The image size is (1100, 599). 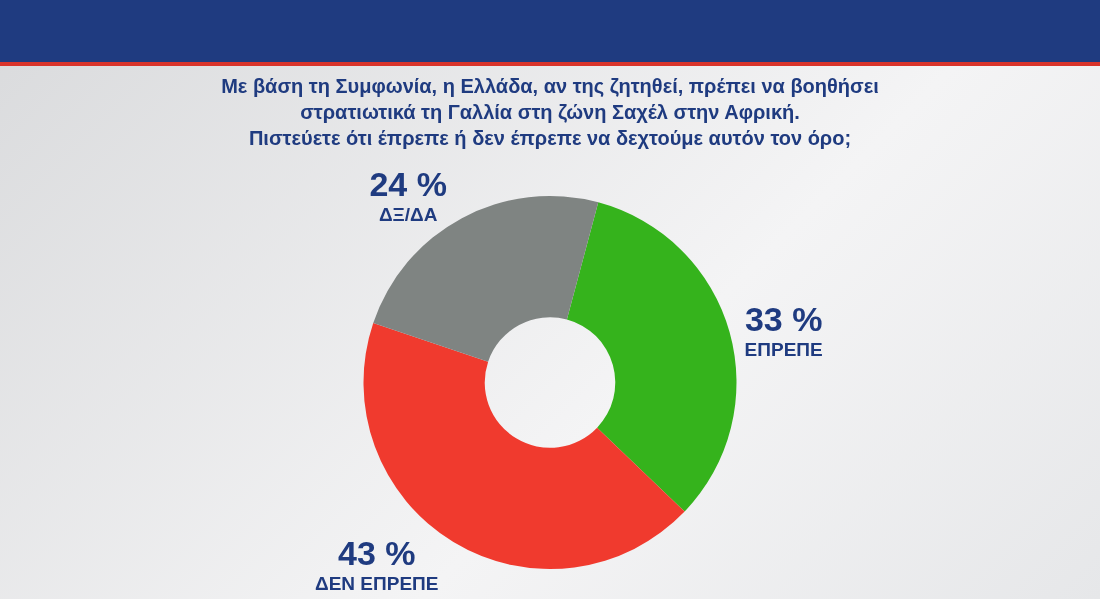 What do you see at coordinates (408, 184) in the screenshot?
I see `data-label: 24 %` at bounding box center [408, 184].